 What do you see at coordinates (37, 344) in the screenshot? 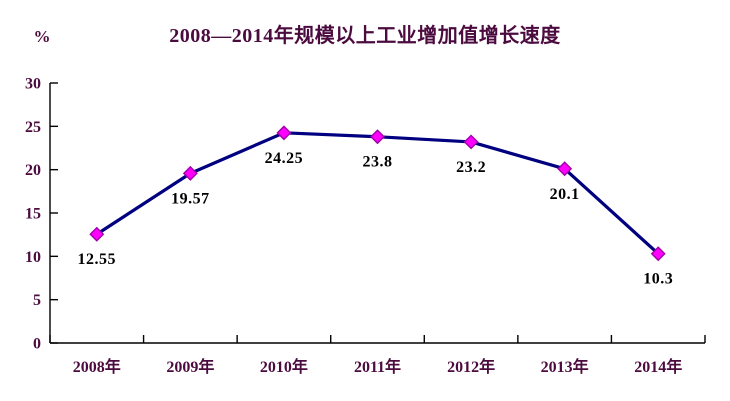
I see `y-tick-label: 0` at bounding box center [37, 344].